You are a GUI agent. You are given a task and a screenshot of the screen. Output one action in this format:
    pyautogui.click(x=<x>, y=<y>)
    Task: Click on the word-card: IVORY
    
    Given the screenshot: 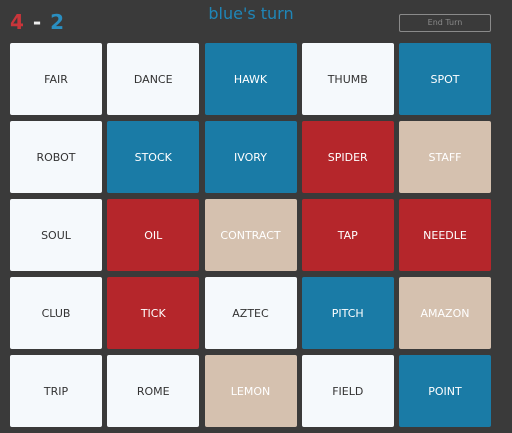 What is the action you would take?
    pyautogui.click(x=250, y=157)
    